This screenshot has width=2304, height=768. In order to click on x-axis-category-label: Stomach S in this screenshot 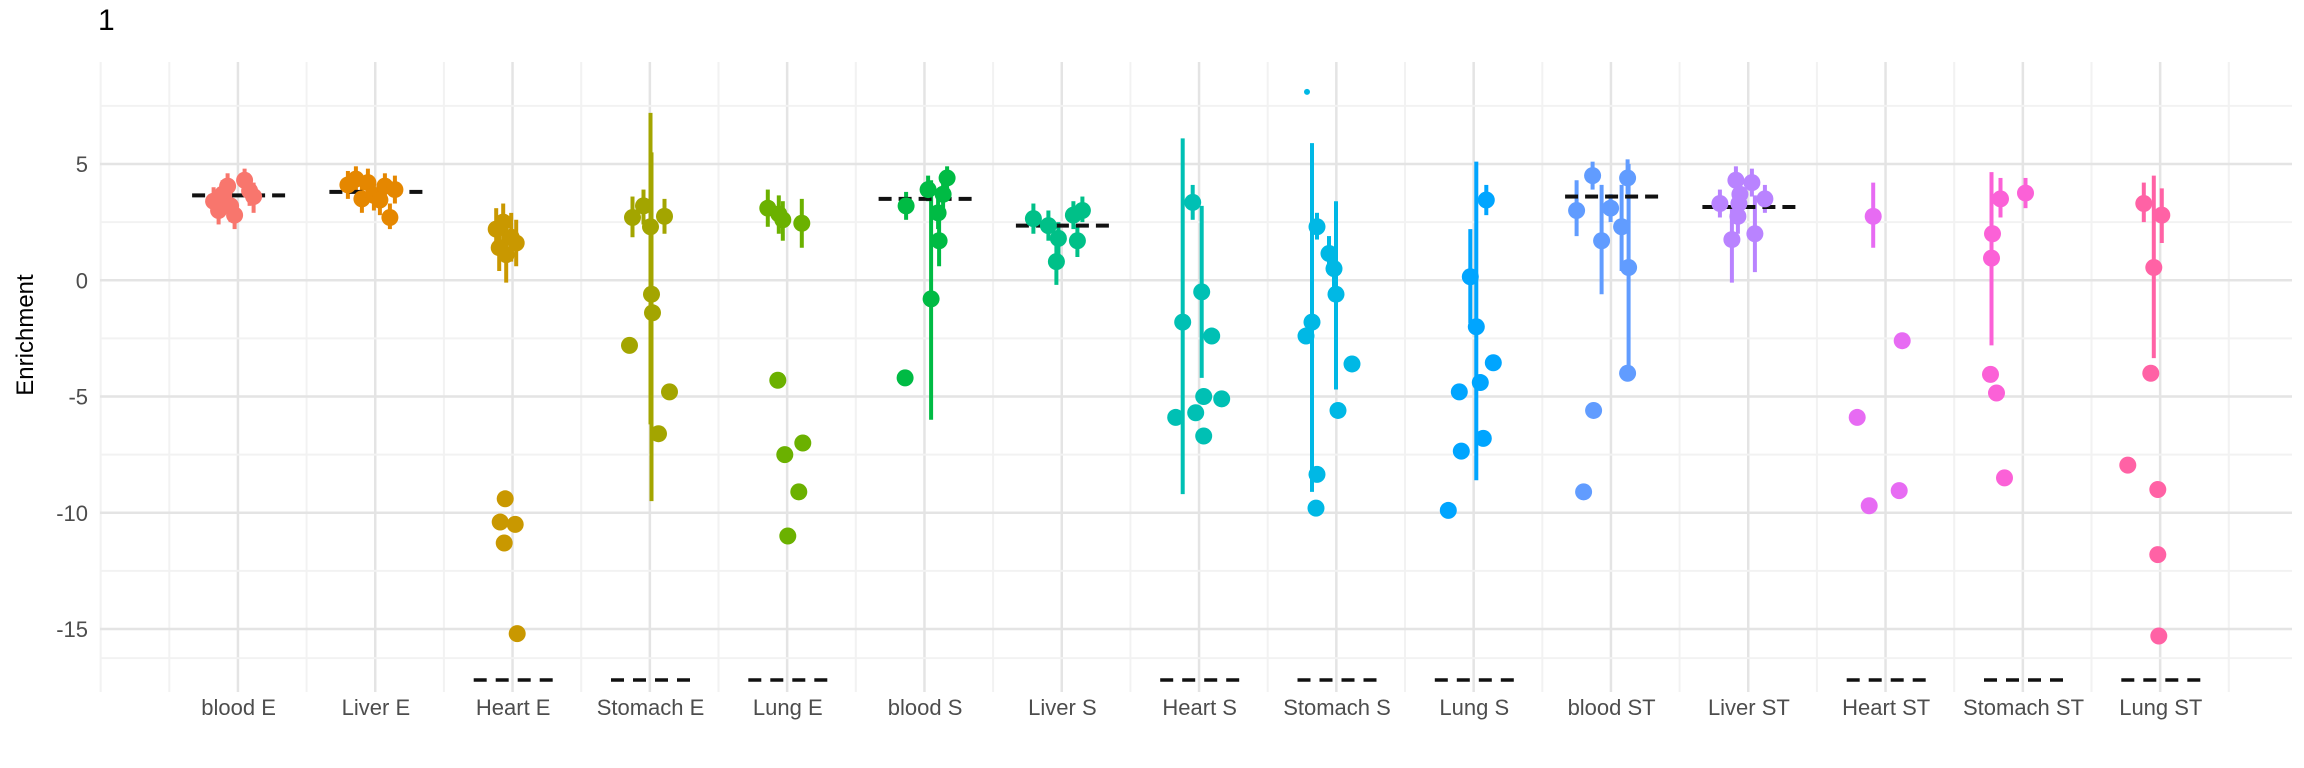, I will do `click(1337, 707)`.